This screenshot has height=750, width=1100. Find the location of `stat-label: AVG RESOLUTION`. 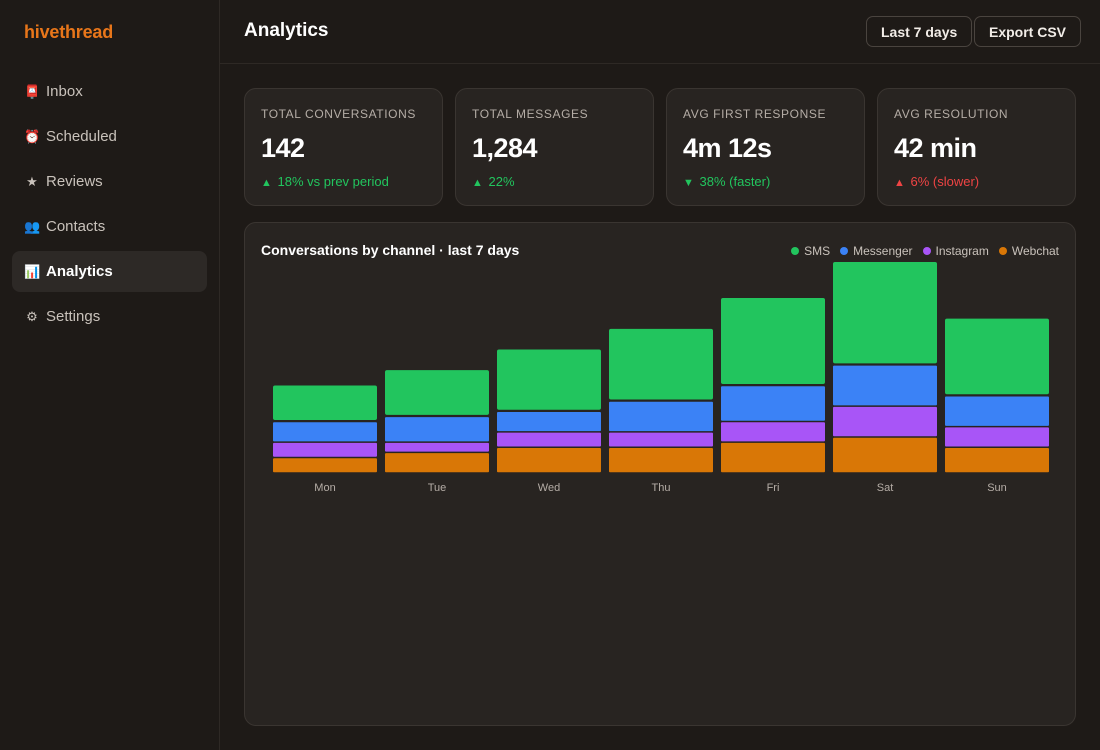

stat-label: AVG RESOLUTION is located at coordinates (951, 114).